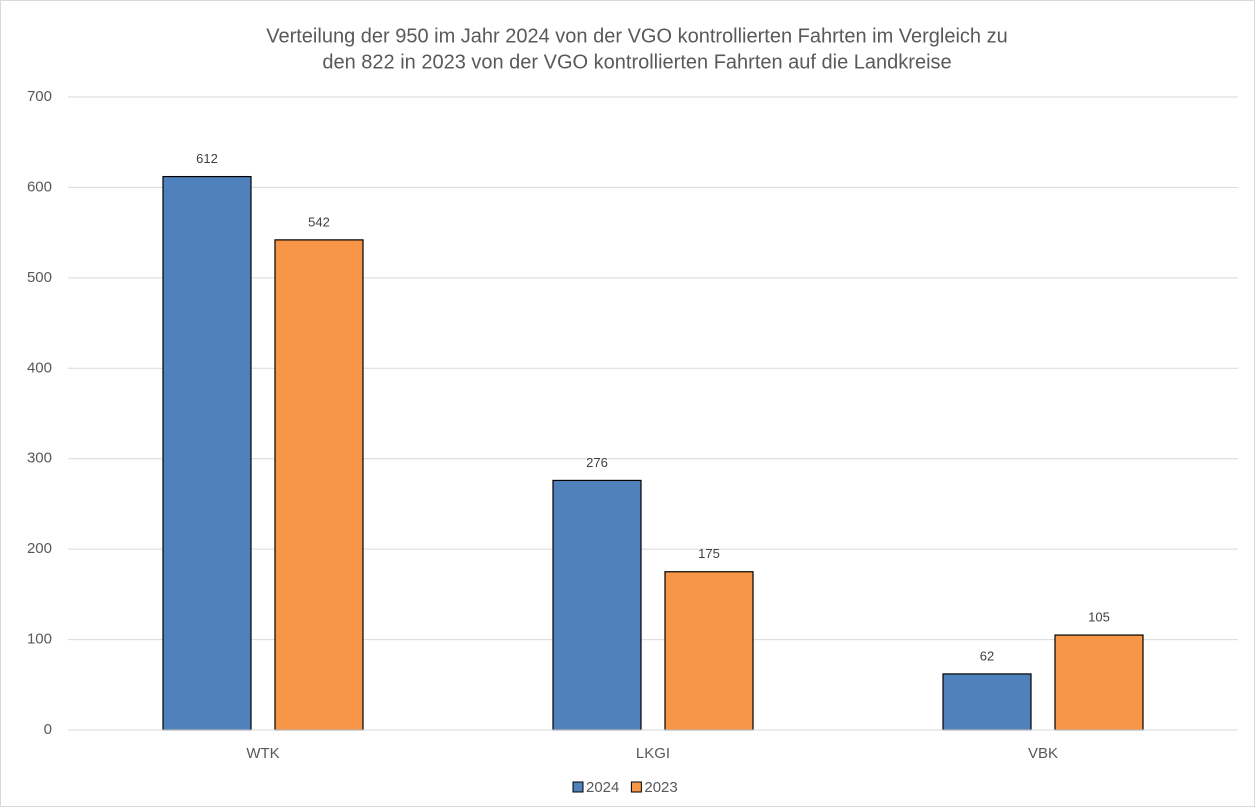  I want to click on y-tick-label: 100, so click(39, 639).